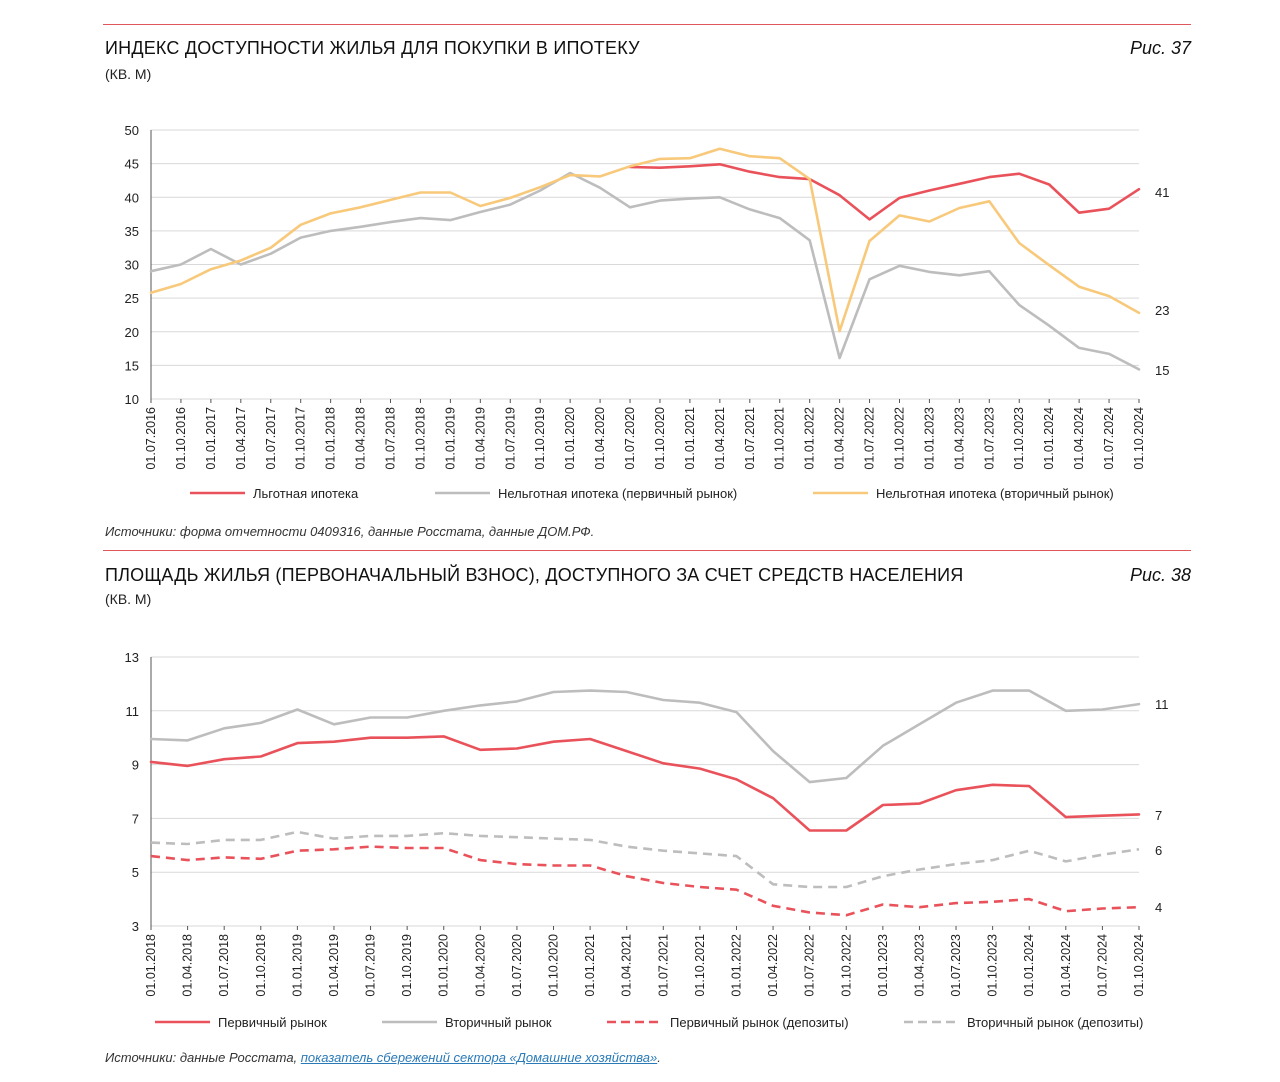 This screenshot has width=1280, height=1082. Describe the element at coordinates (181, 438) in the screenshot. I see `x-tick-label: 01.10.2016` at that location.